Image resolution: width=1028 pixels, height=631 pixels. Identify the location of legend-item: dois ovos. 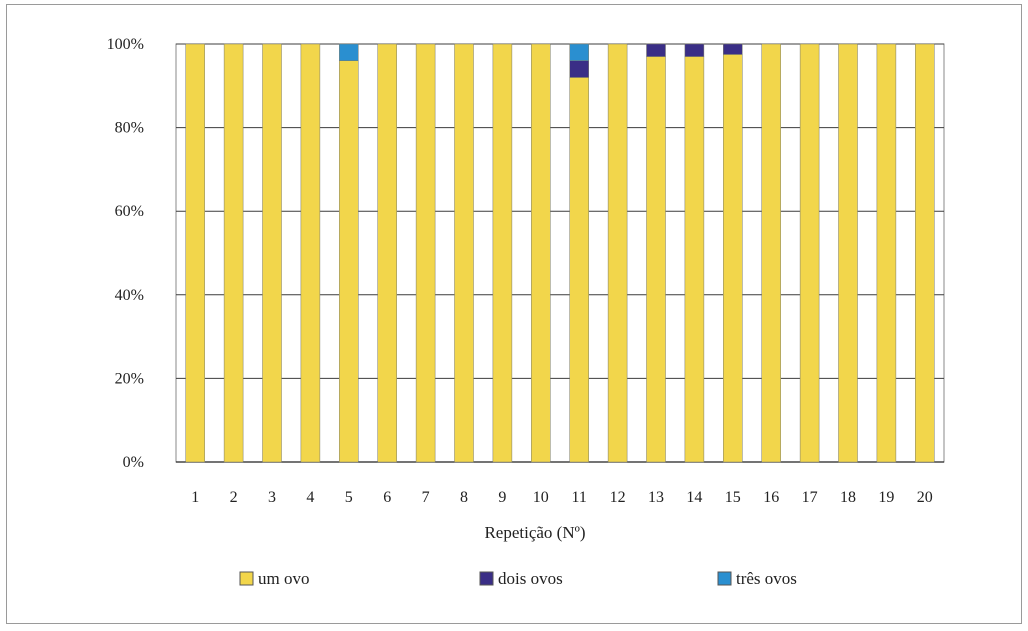
(521, 578).